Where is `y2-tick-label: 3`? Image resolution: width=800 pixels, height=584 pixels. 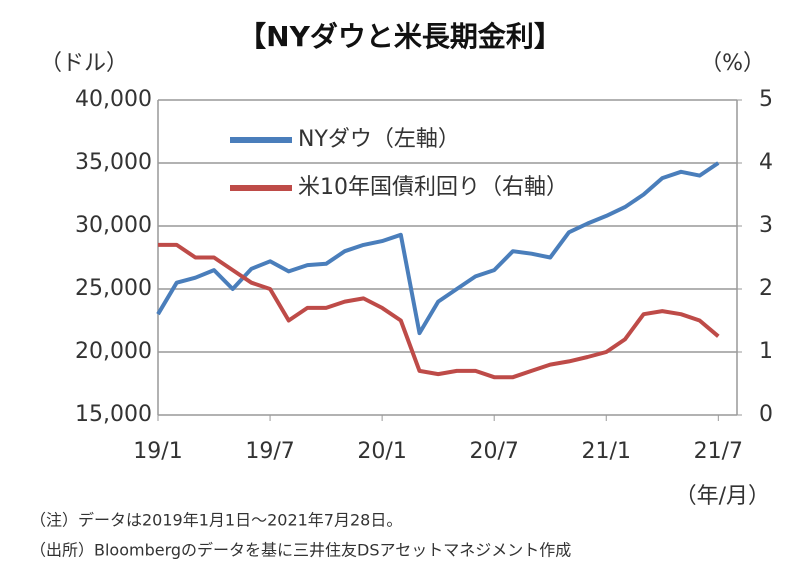 y2-tick-label: 3 is located at coordinates (766, 225).